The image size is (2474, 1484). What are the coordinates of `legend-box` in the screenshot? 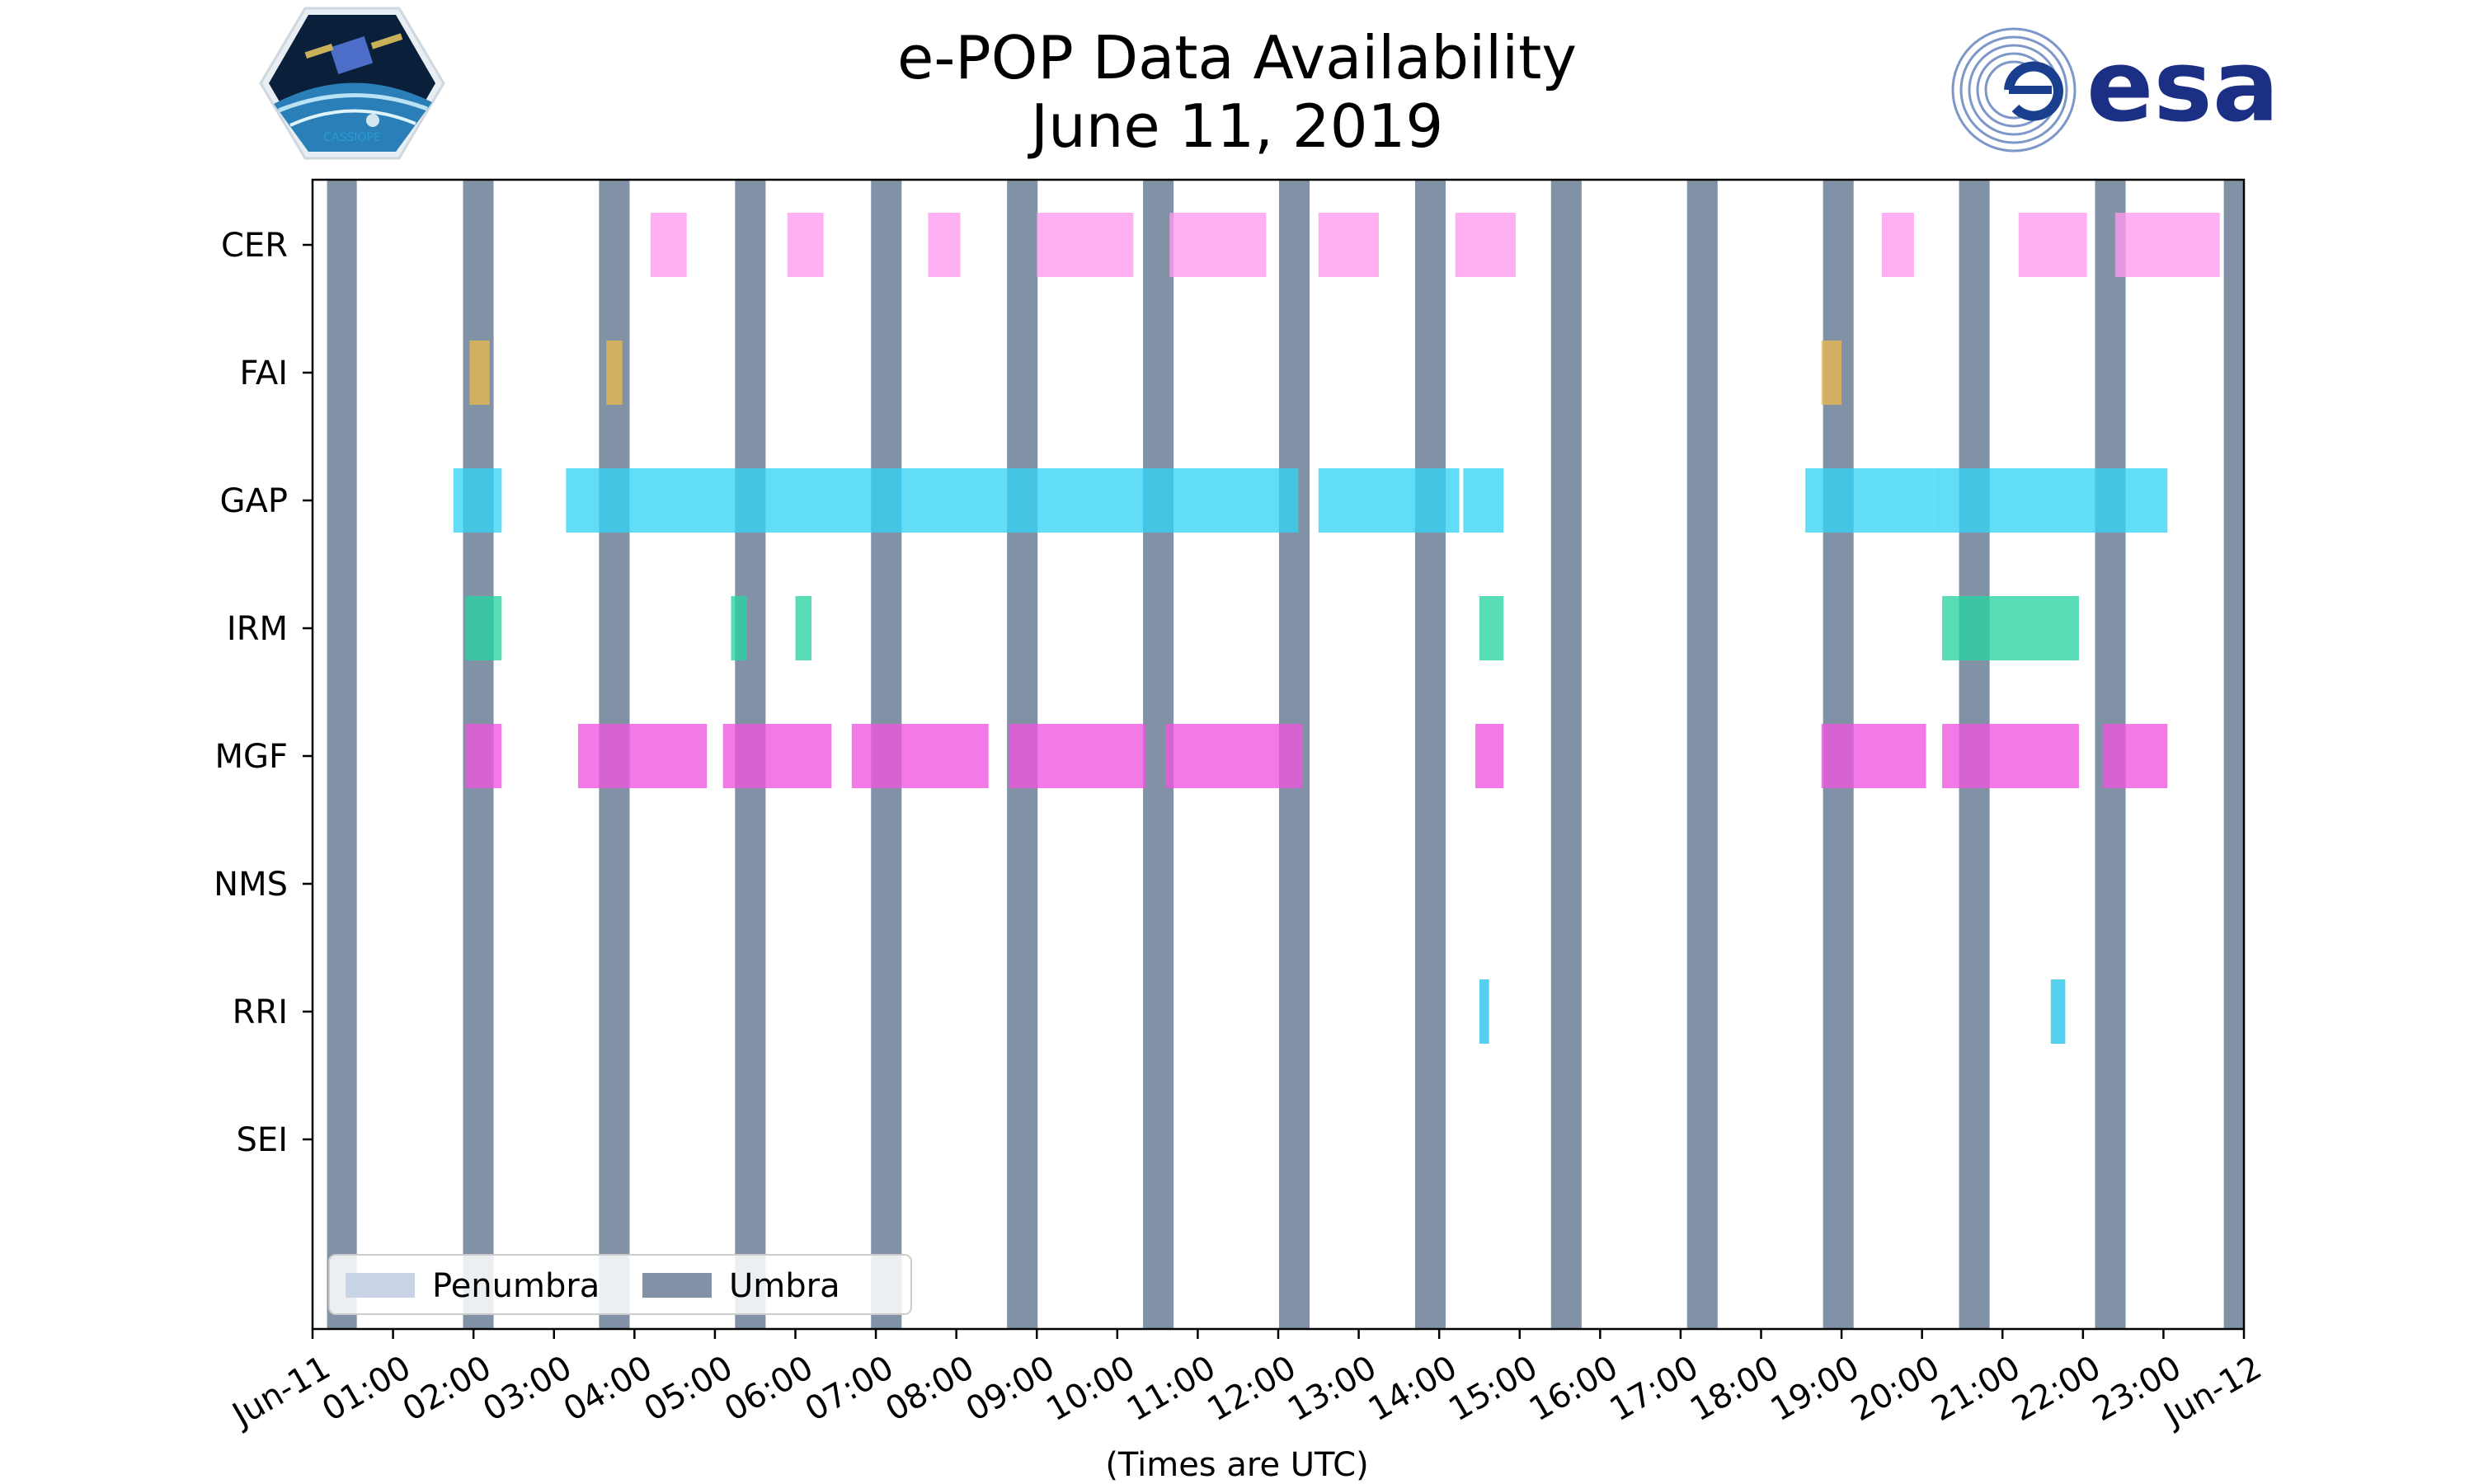 It's located at (620, 1284).